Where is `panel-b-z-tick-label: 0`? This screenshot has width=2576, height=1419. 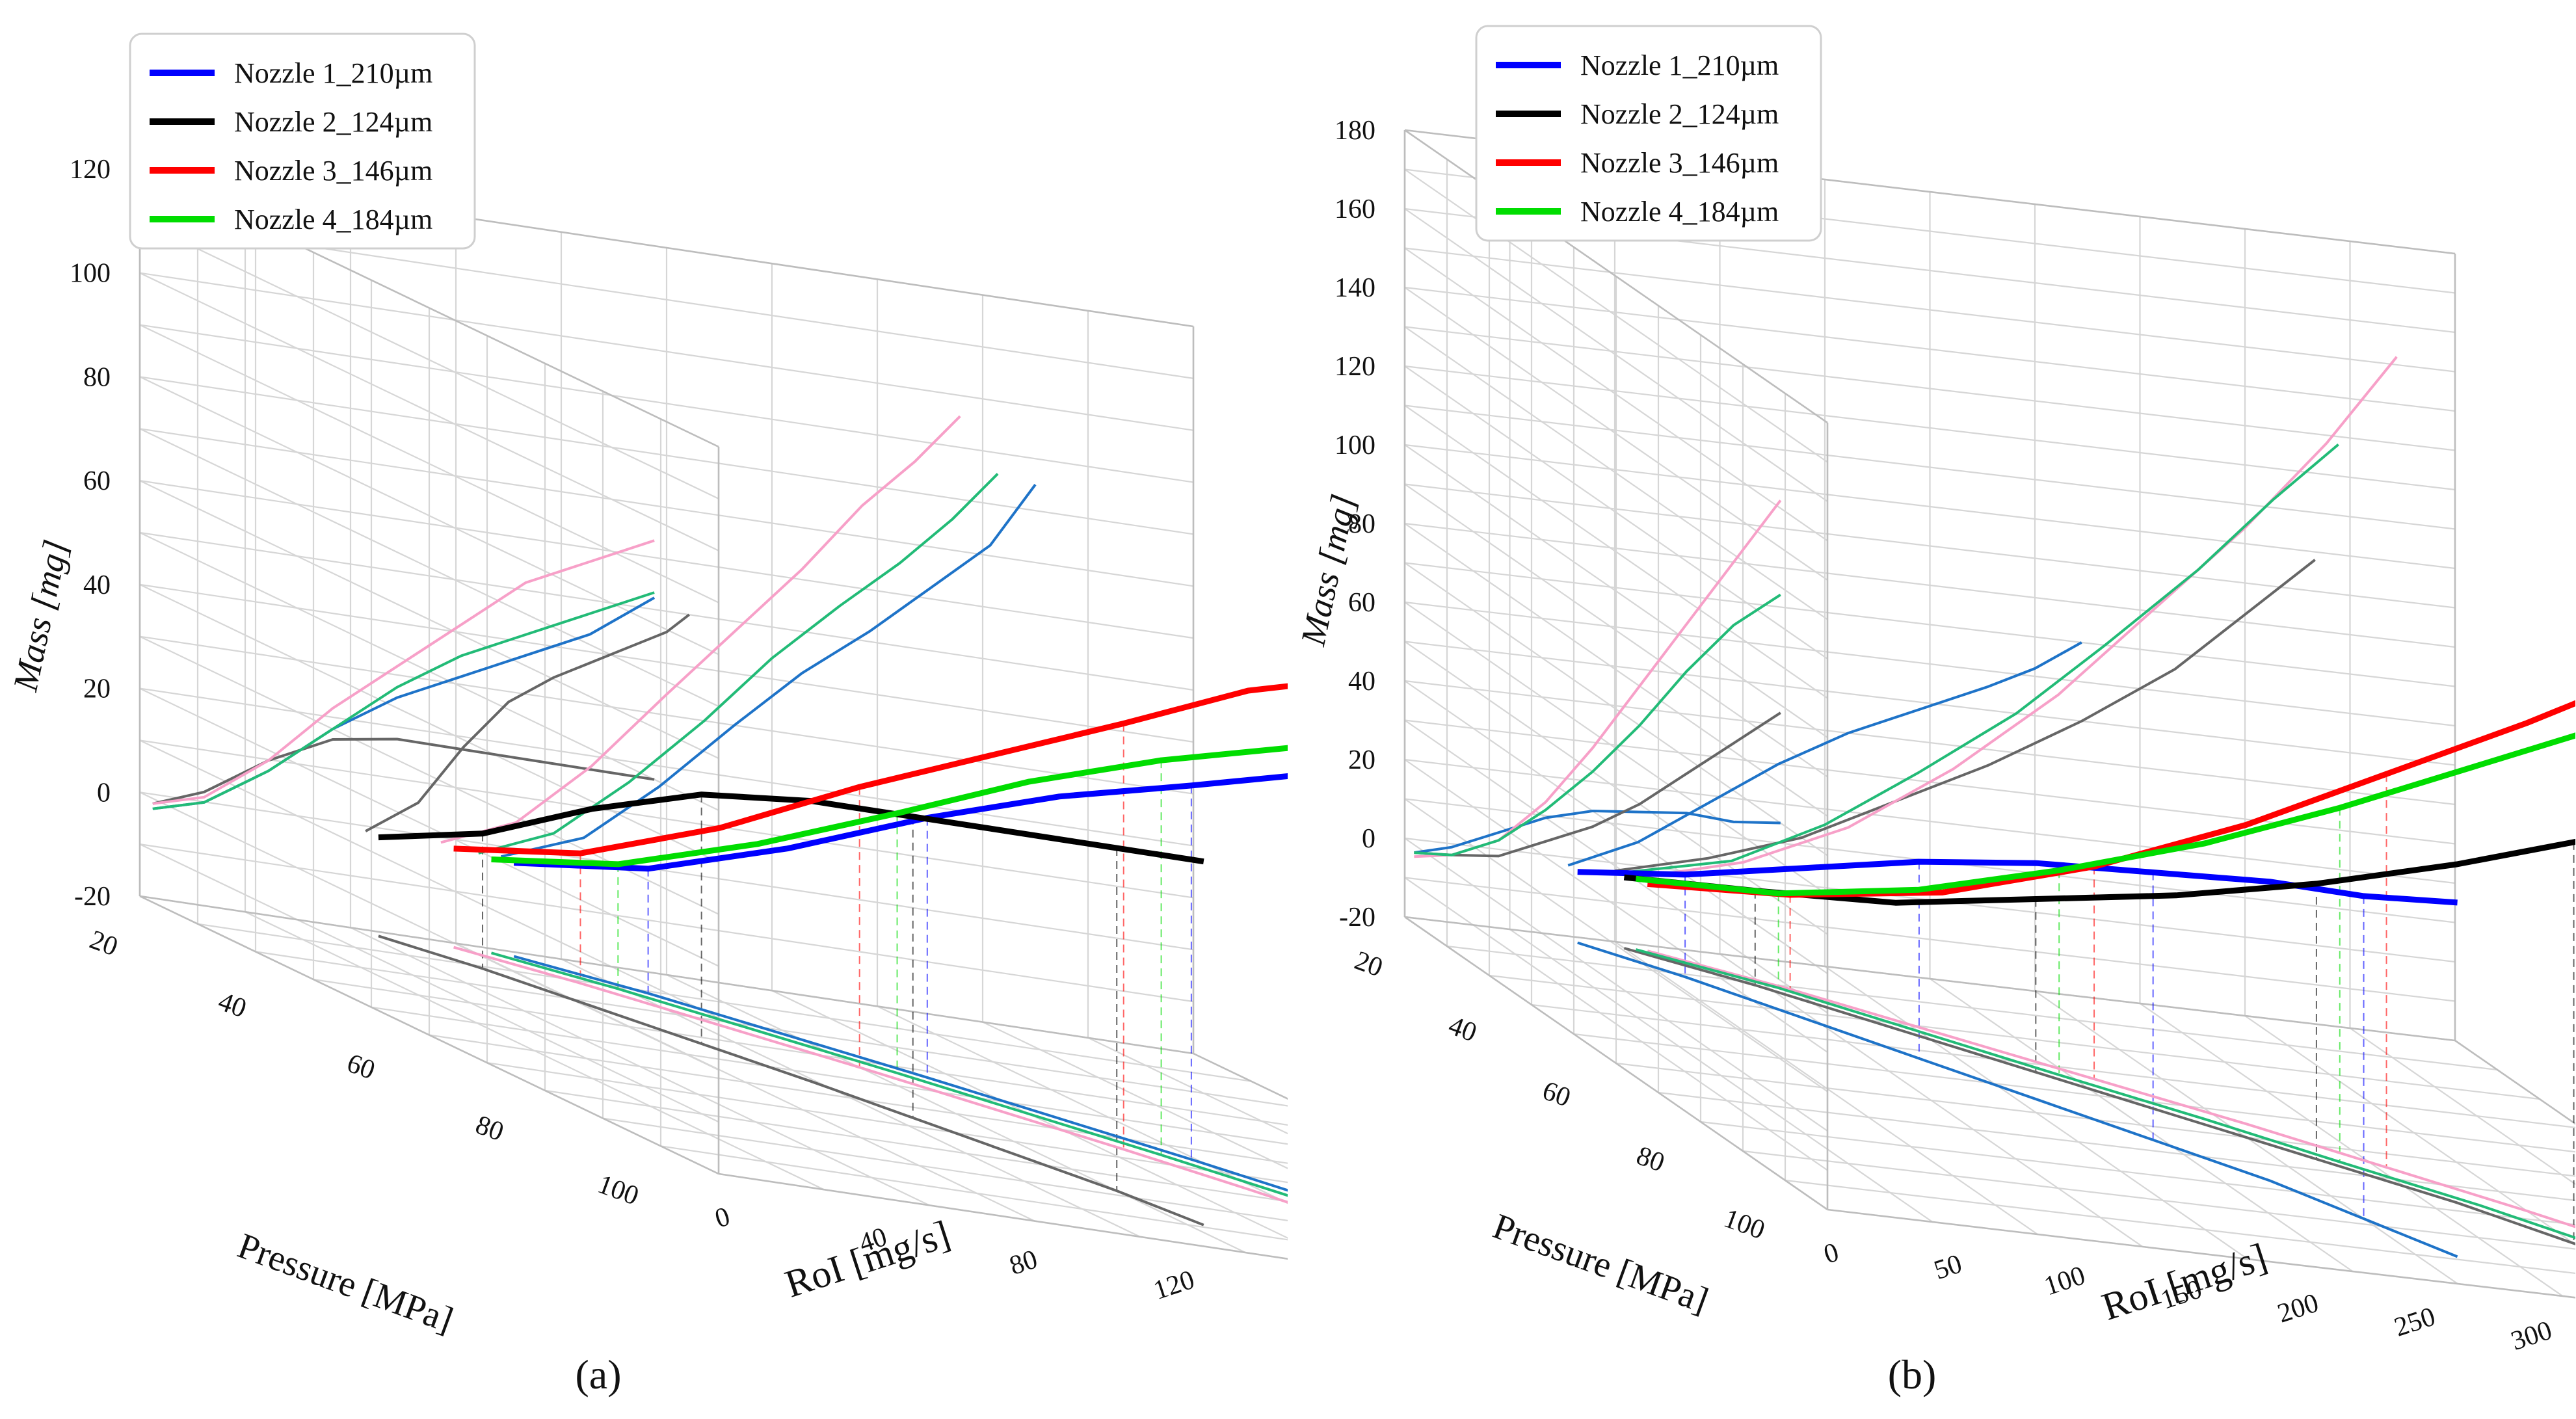 panel-b-z-tick-label: 0 is located at coordinates (1368, 839).